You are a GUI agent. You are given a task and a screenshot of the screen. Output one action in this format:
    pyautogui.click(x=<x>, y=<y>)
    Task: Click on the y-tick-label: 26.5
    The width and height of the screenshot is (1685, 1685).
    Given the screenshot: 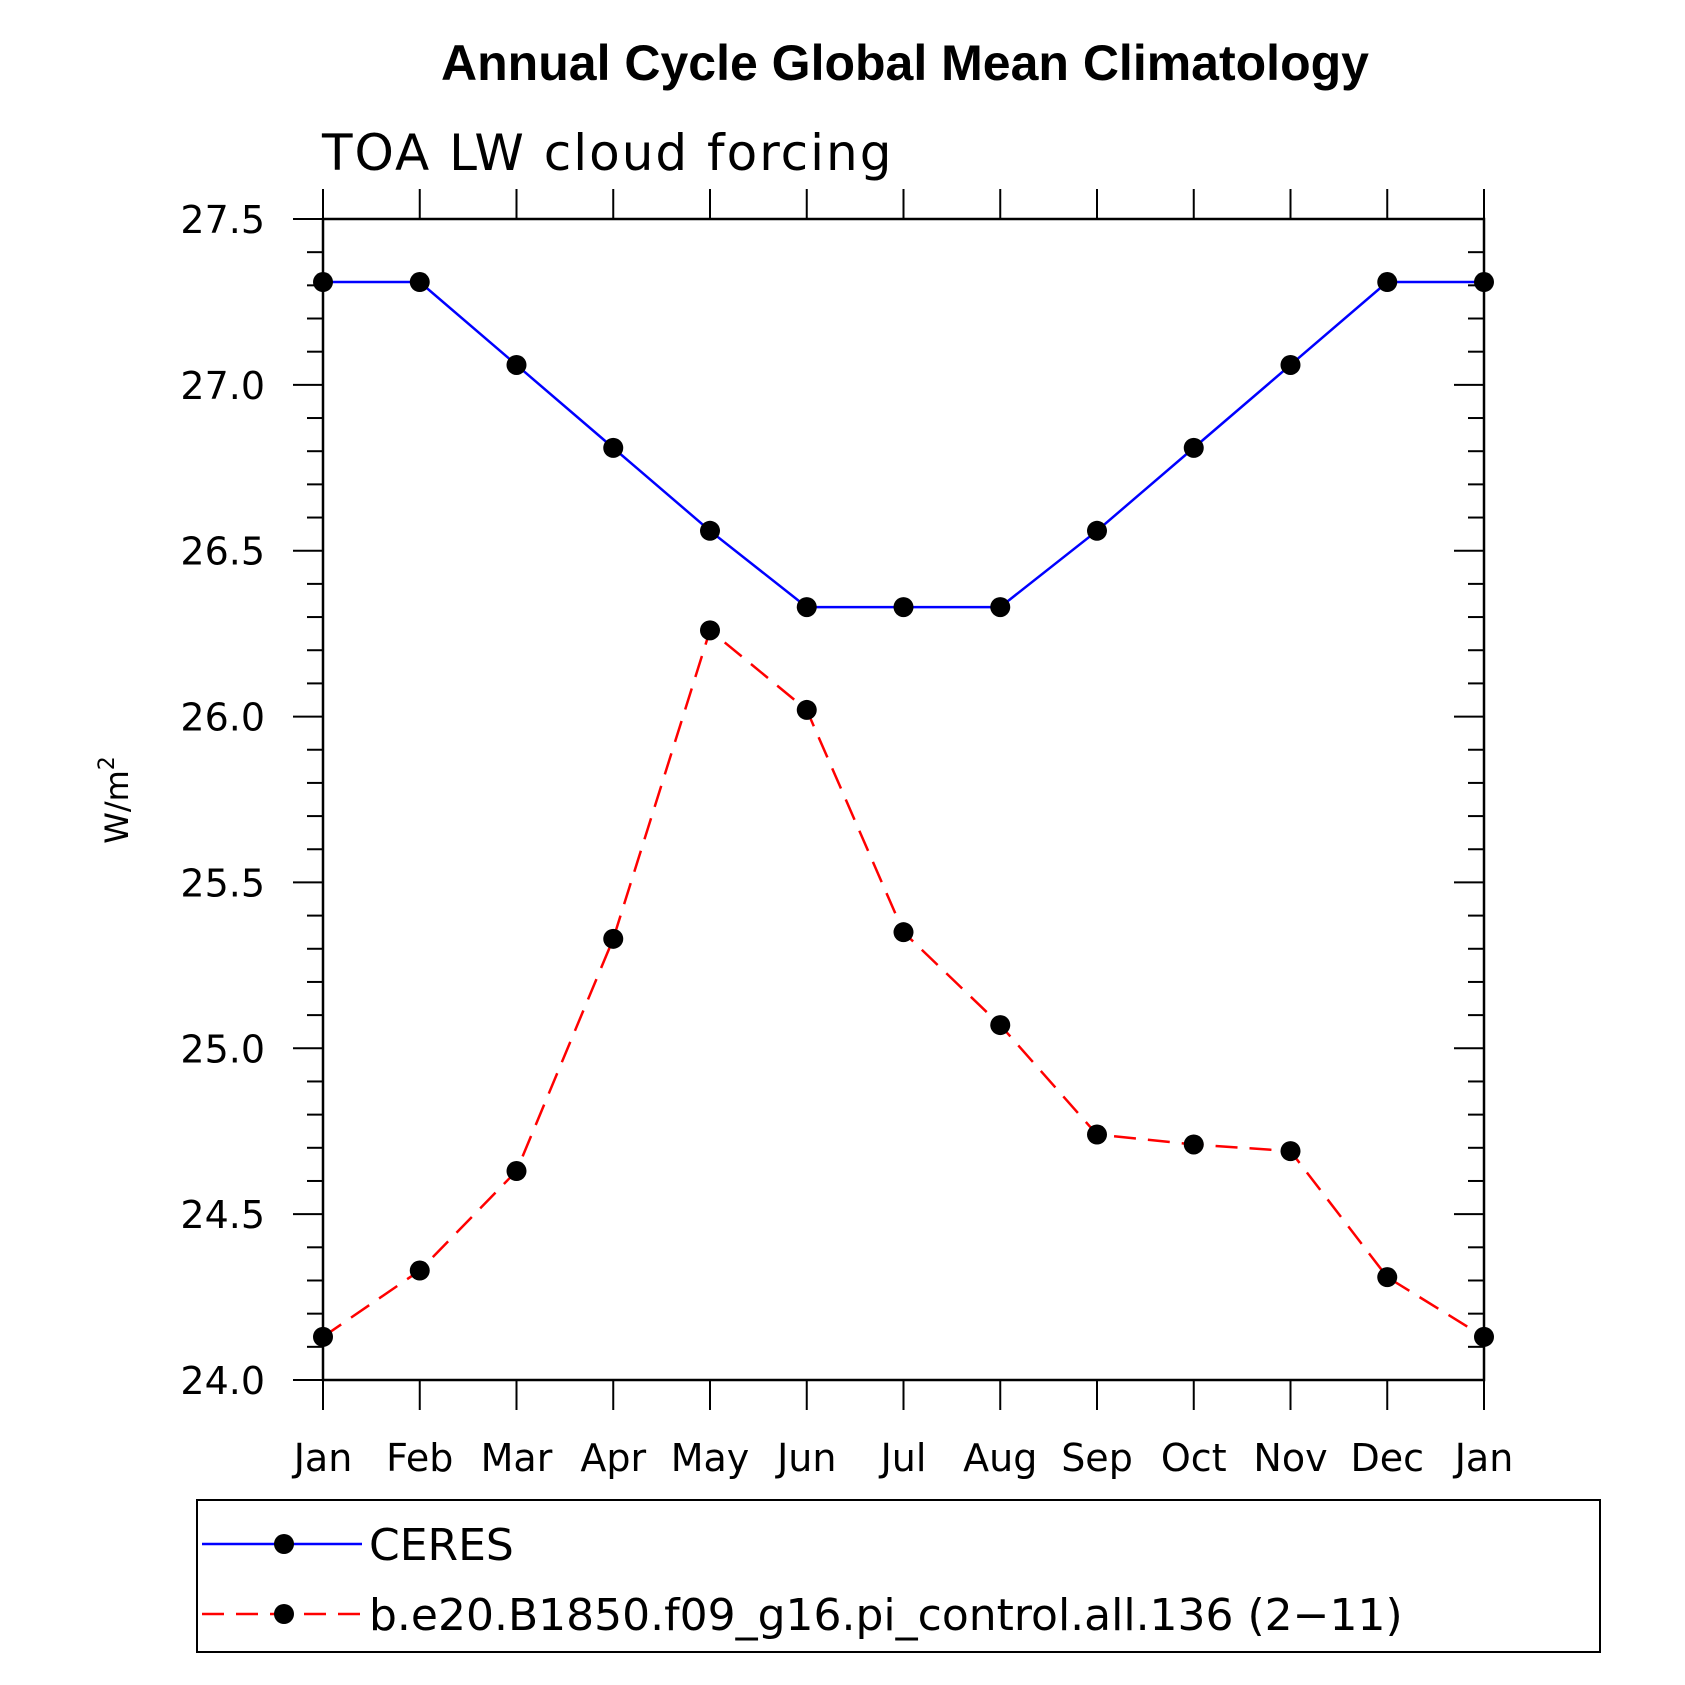 What is the action you would take?
    pyautogui.click(x=222, y=552)
    